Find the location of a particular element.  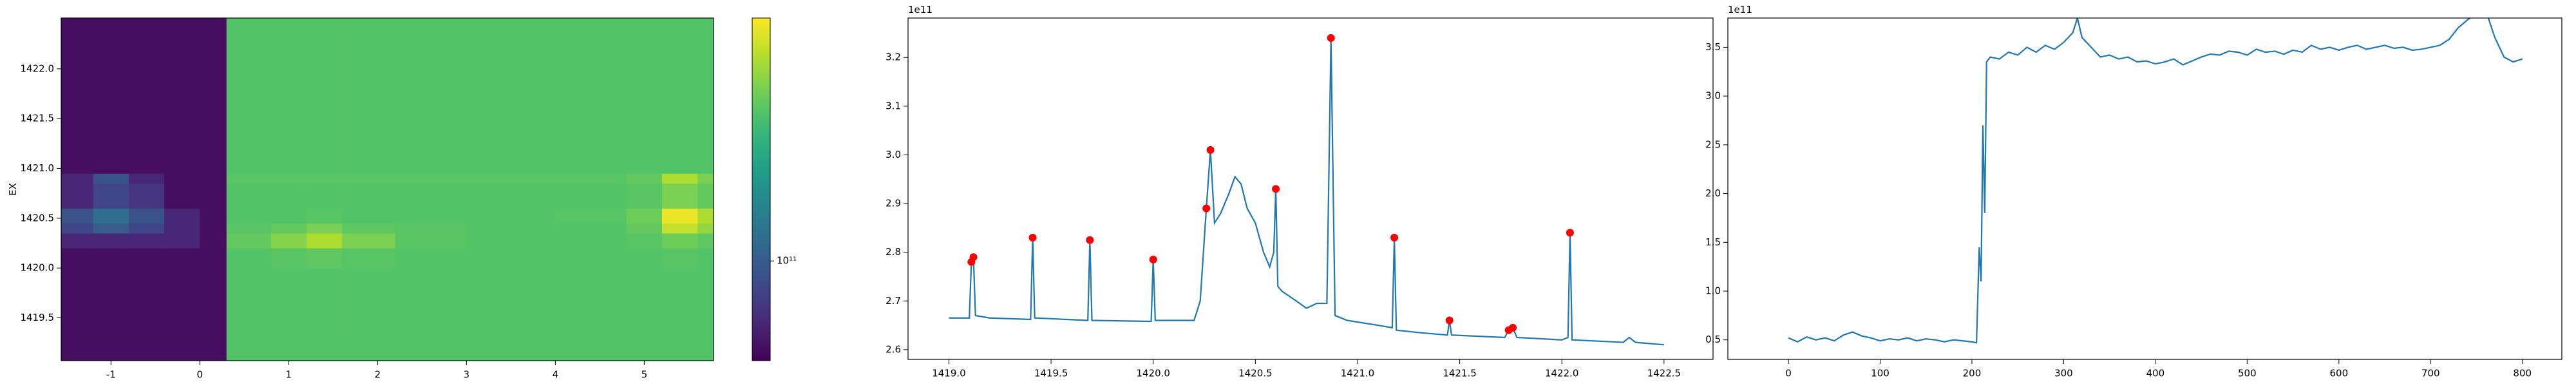

x-tick-label: 5 is located at coordinates (644, 375).